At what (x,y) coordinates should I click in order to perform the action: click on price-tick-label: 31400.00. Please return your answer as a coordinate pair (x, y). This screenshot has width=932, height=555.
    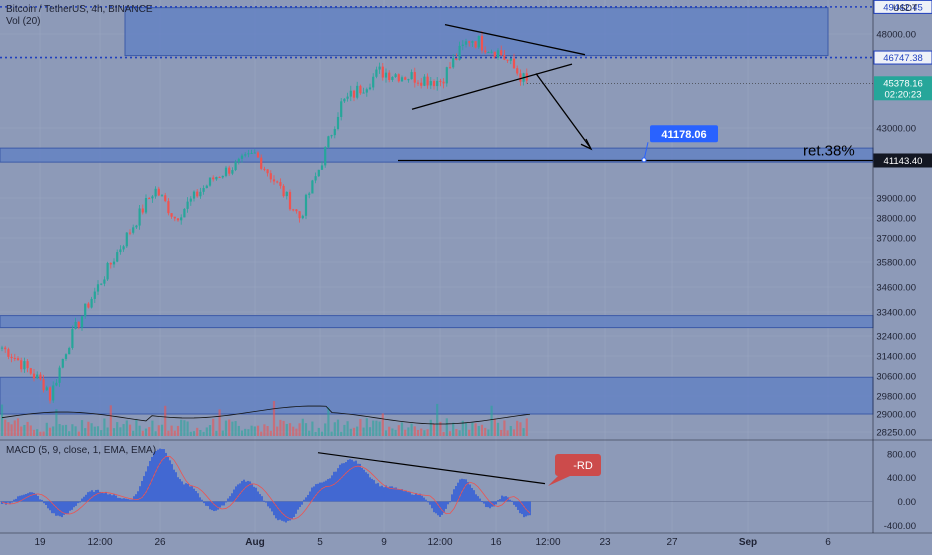
    Looking at the image, I should click on (896, 357).